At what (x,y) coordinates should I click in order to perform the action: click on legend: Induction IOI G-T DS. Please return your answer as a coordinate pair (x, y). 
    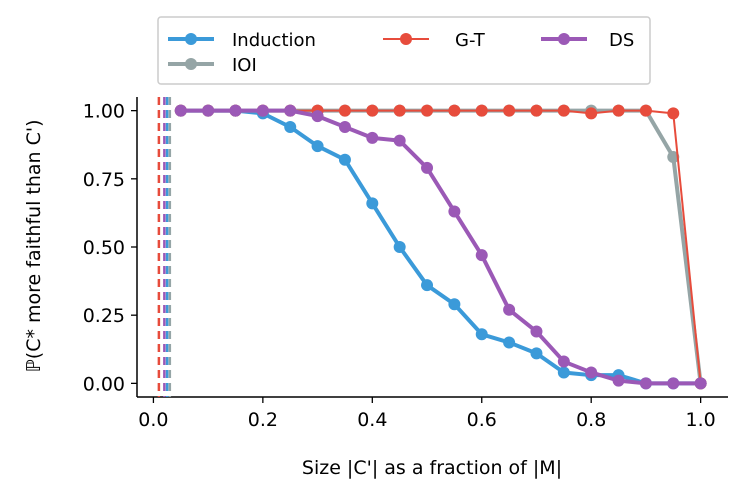
    Looking at the image, I should click on (404, 50).